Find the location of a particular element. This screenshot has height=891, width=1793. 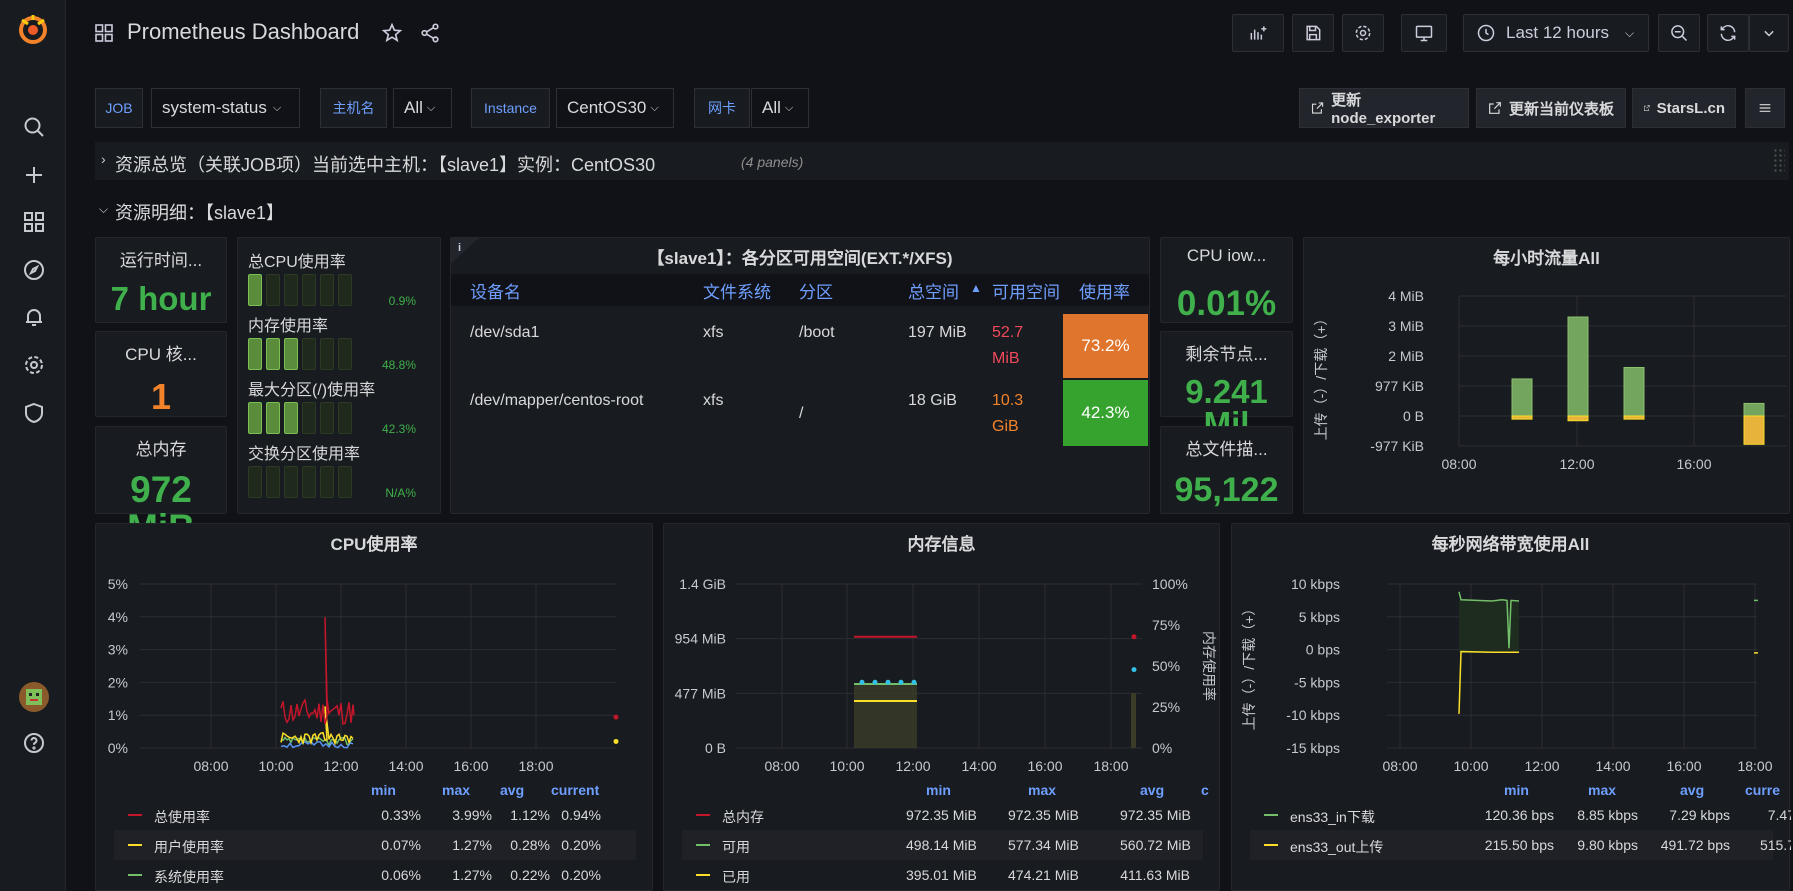

row-detail-header: ⌵ 资源明细：【slave1】 is located at coordinates (295, 209).